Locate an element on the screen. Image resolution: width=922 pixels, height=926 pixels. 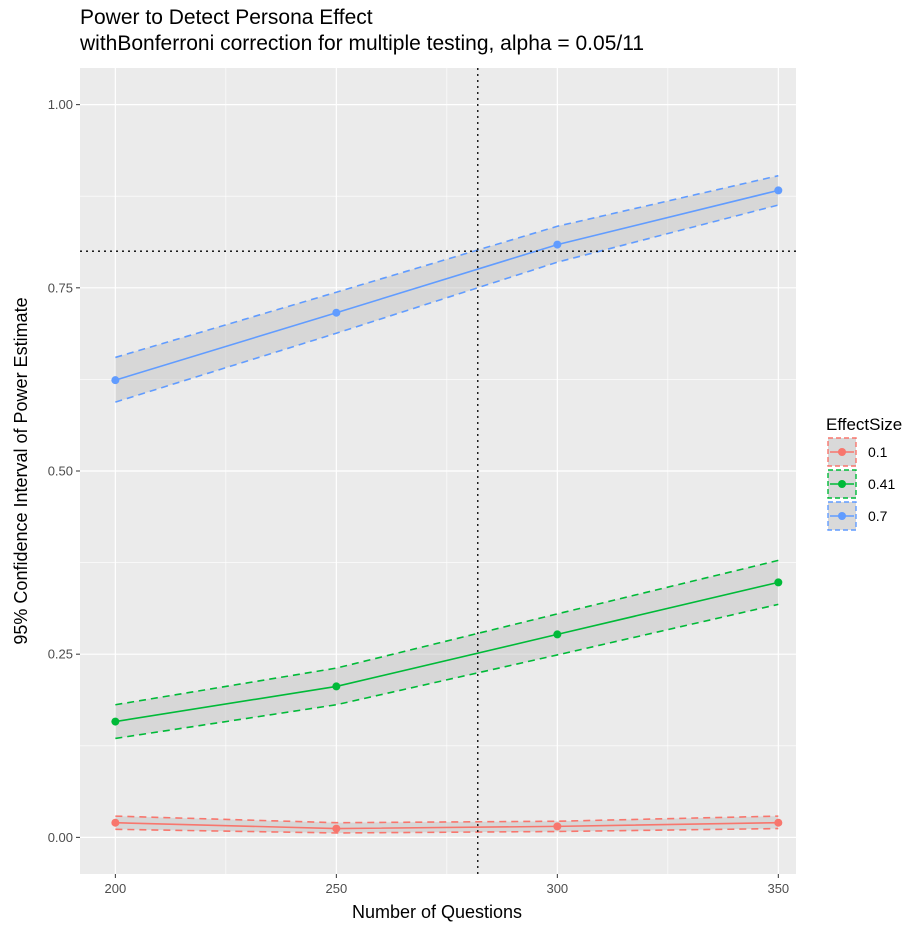
series-line-0.41 is located at coordinates (447, 652).